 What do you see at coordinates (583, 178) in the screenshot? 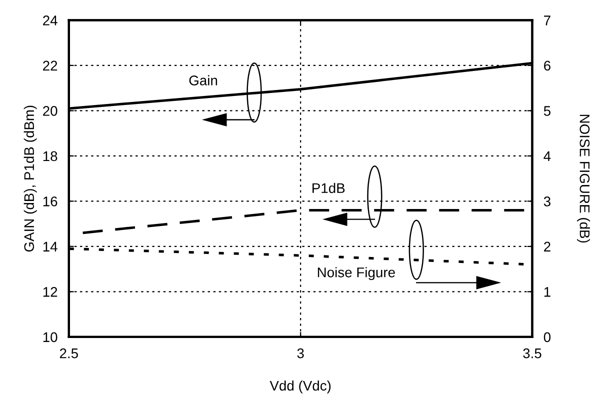
I see `y2-axis-title: NOISE FIGURE (dB)` at bounding box center [583, 178].